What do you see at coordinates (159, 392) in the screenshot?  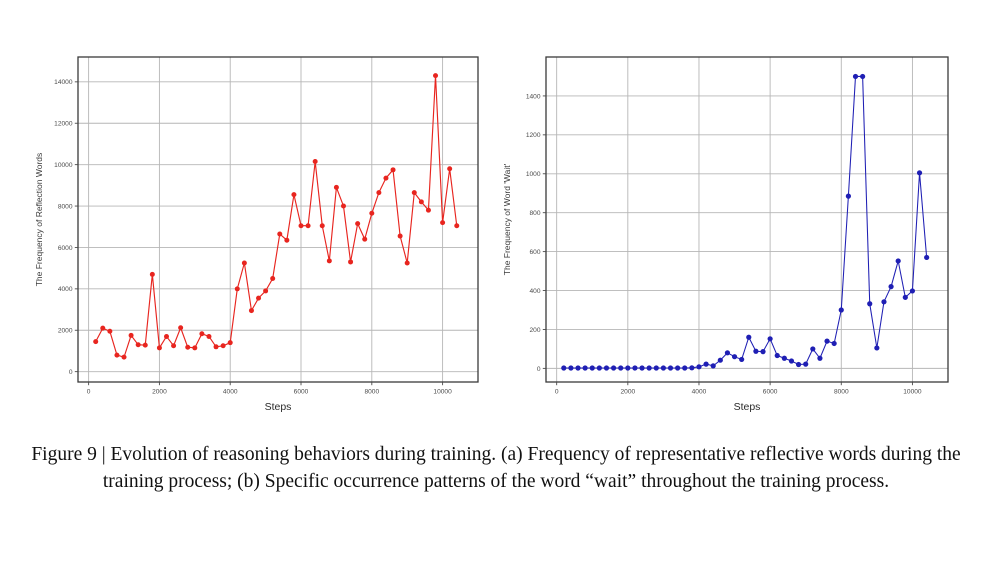 I see `x-tick-label: 2000` at bounding box center [159, 392].